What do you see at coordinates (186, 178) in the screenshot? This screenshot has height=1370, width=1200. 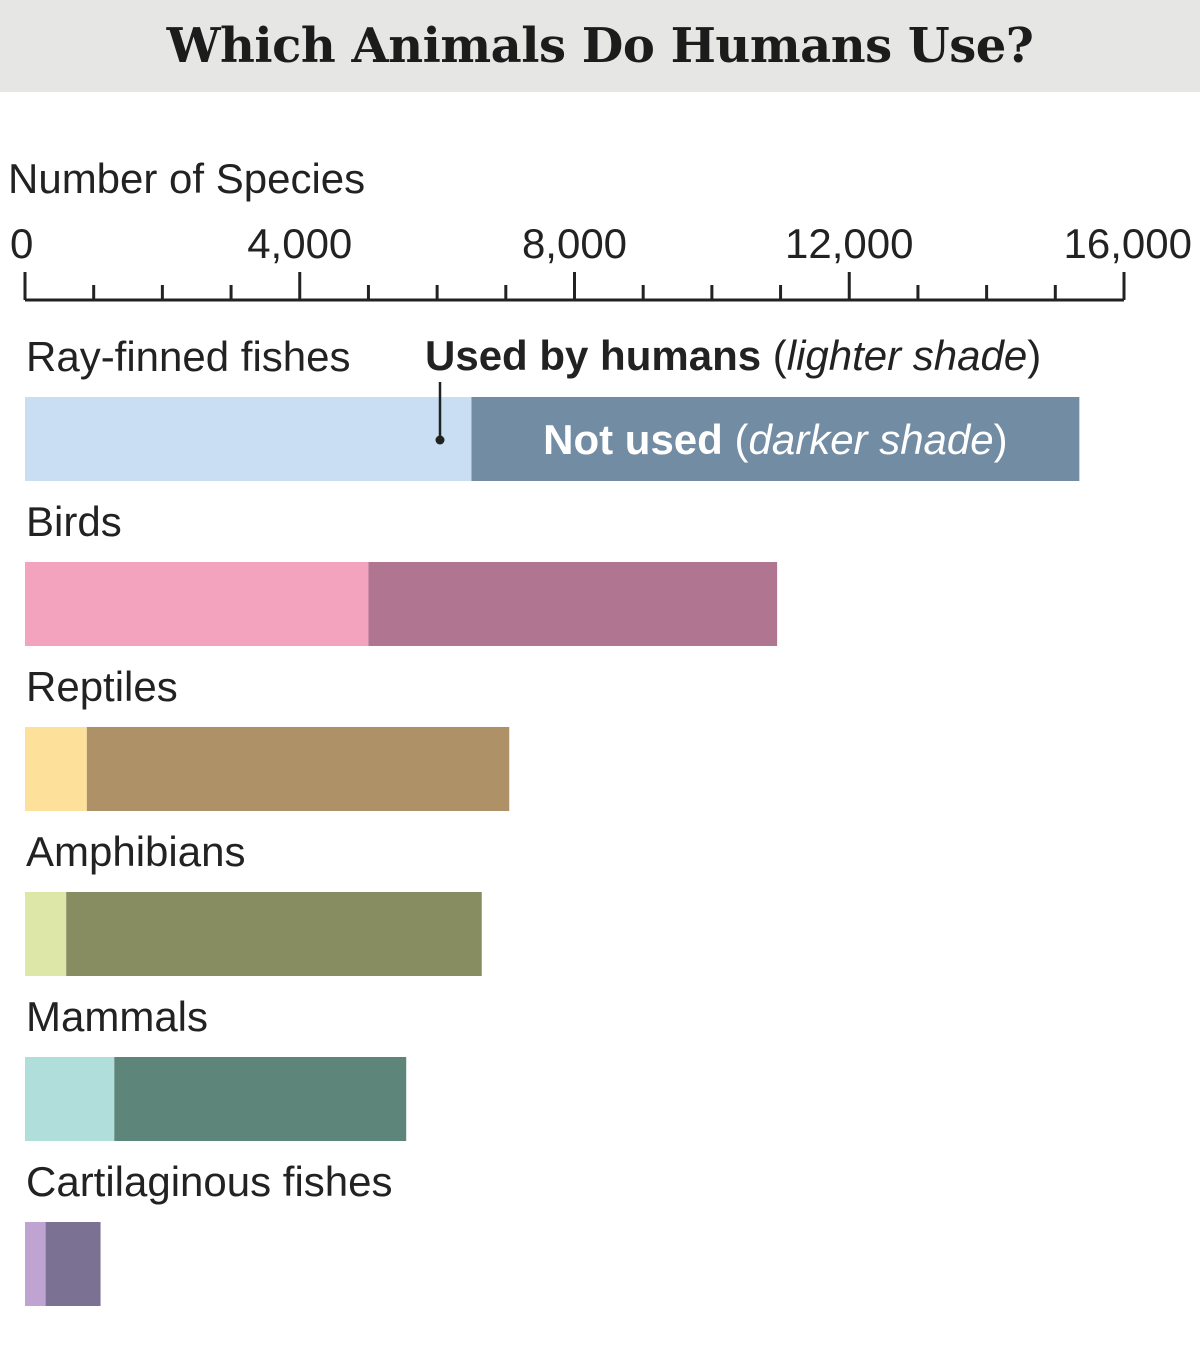 I see `x-axis-title: Number of Species` at bounding box center [186, 178].